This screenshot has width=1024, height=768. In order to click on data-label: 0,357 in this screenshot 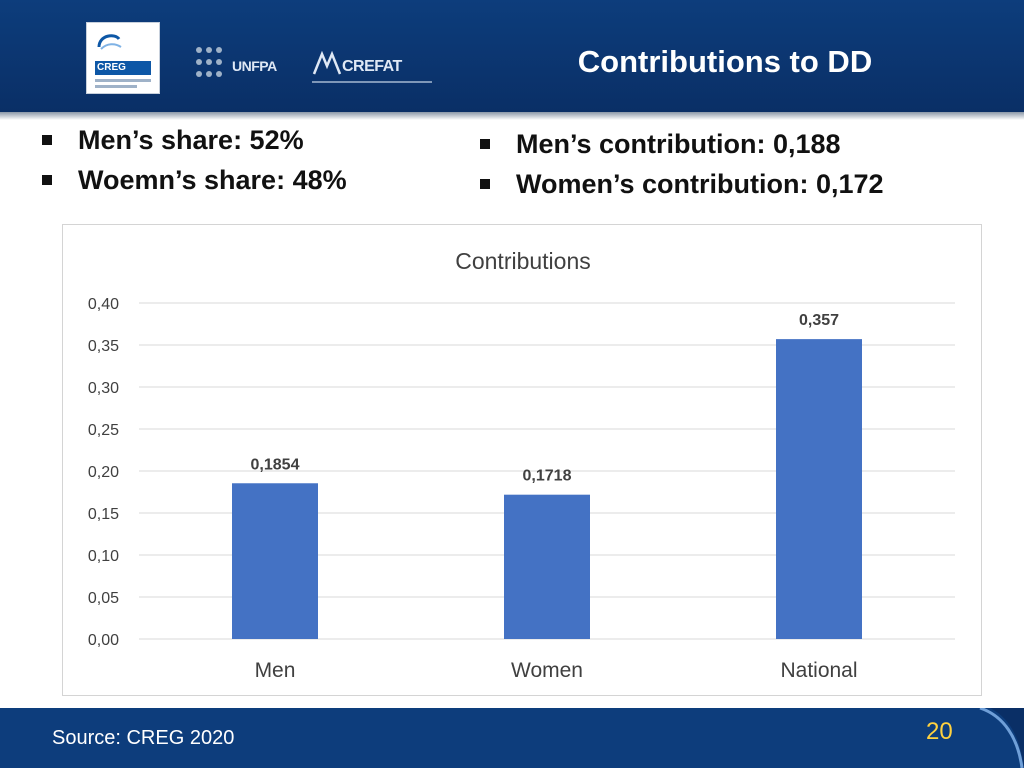, I will do `click(819, 320)`.